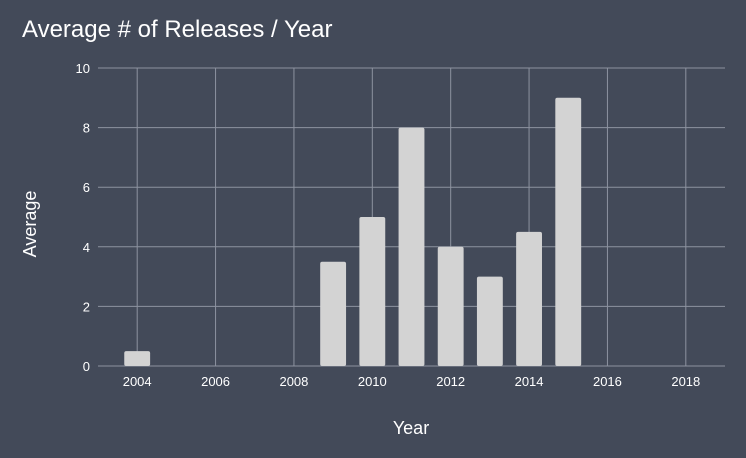  I want to click on y-tick-label: 2, so click(86, 306).